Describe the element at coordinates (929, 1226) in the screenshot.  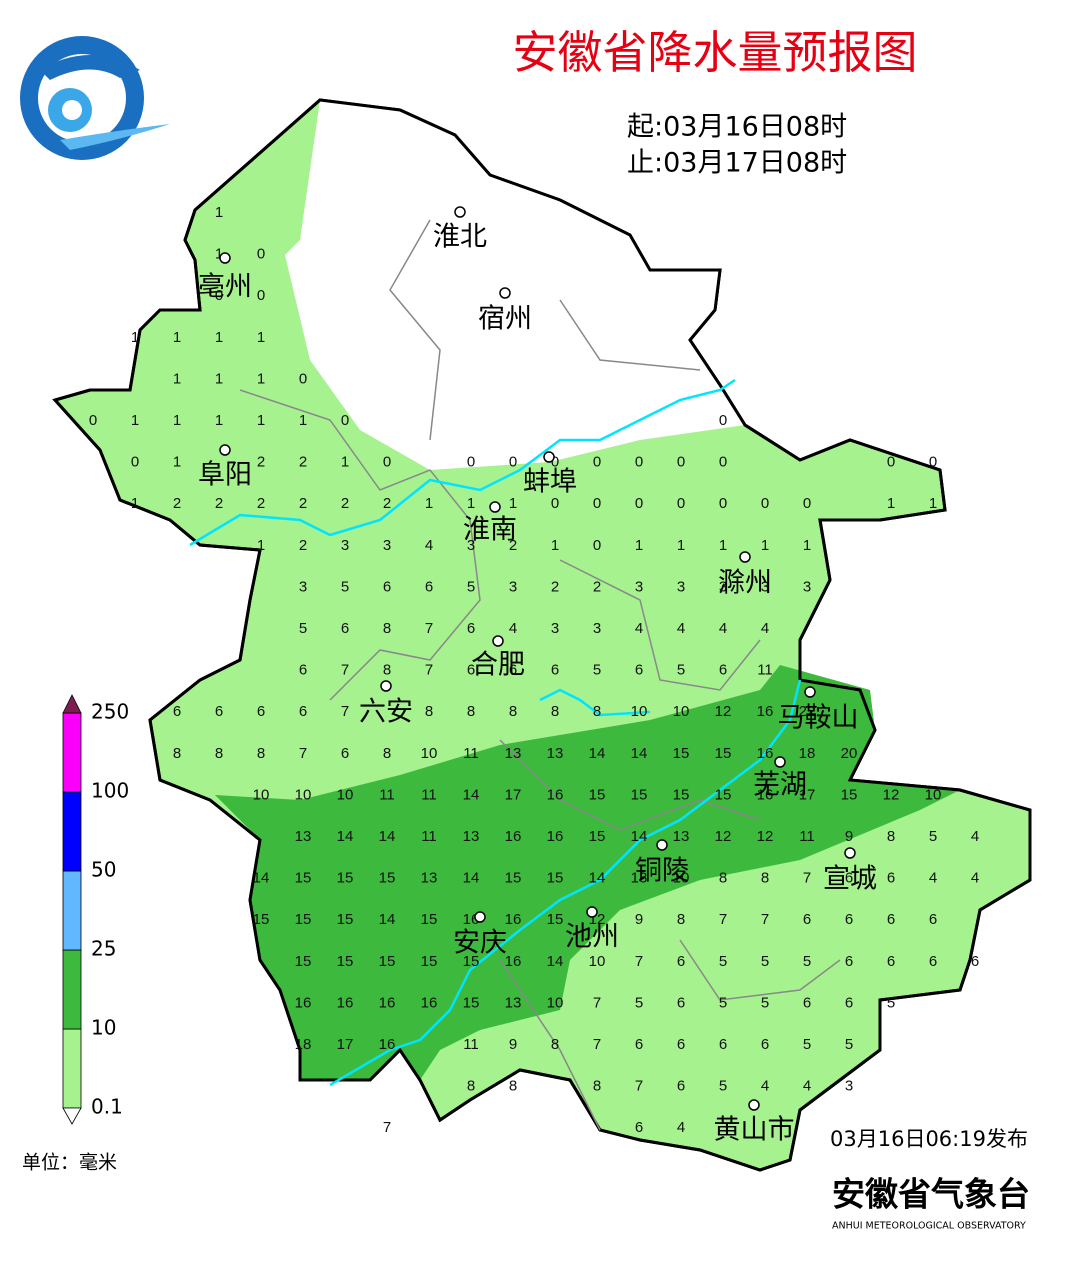
I see `agency-en: ANHUI METEOROLOGICAL OBSERVATORY` at that location.